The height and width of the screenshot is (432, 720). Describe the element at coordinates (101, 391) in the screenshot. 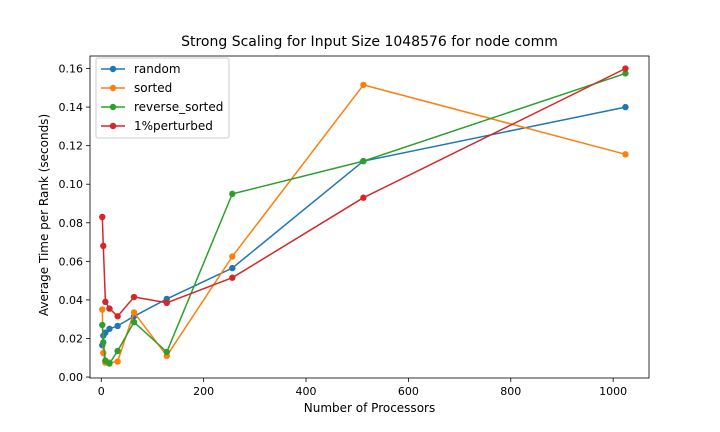

I see `x-tick-label: 0` at that location.